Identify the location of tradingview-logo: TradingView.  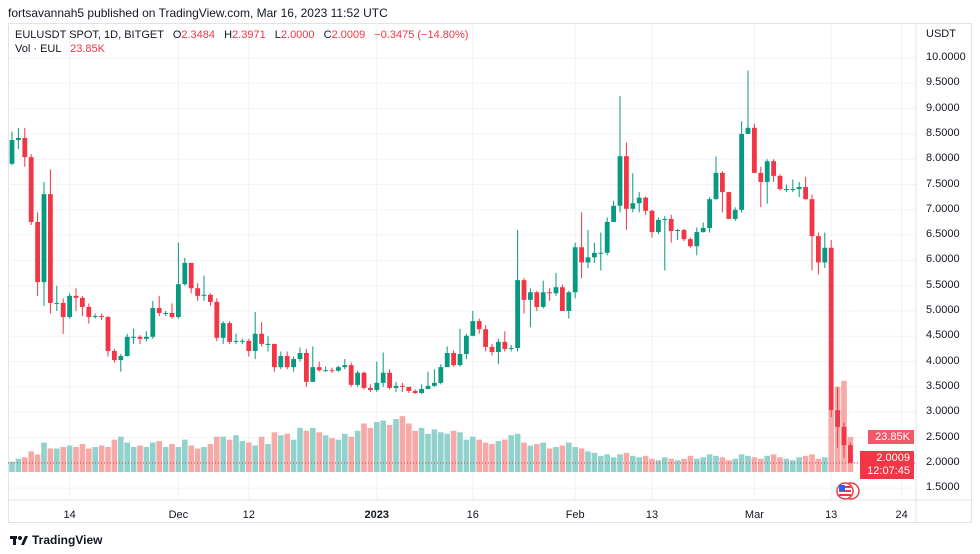
(56, 540).